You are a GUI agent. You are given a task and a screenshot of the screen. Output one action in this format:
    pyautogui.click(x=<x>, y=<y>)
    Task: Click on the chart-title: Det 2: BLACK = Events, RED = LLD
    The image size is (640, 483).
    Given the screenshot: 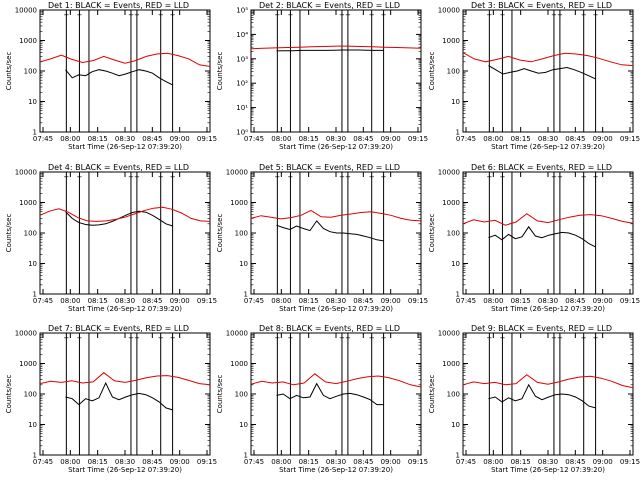 What is the action you would take?
    pyautogui.click(x=329, y=5)
    